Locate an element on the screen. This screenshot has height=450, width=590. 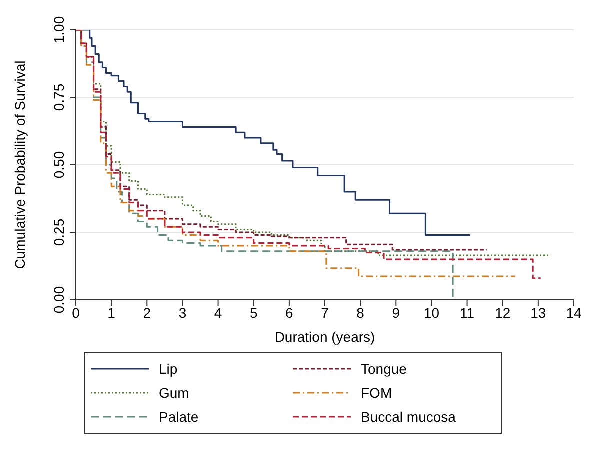
x-tick-label: 7 is located at coordinates (325, 312).